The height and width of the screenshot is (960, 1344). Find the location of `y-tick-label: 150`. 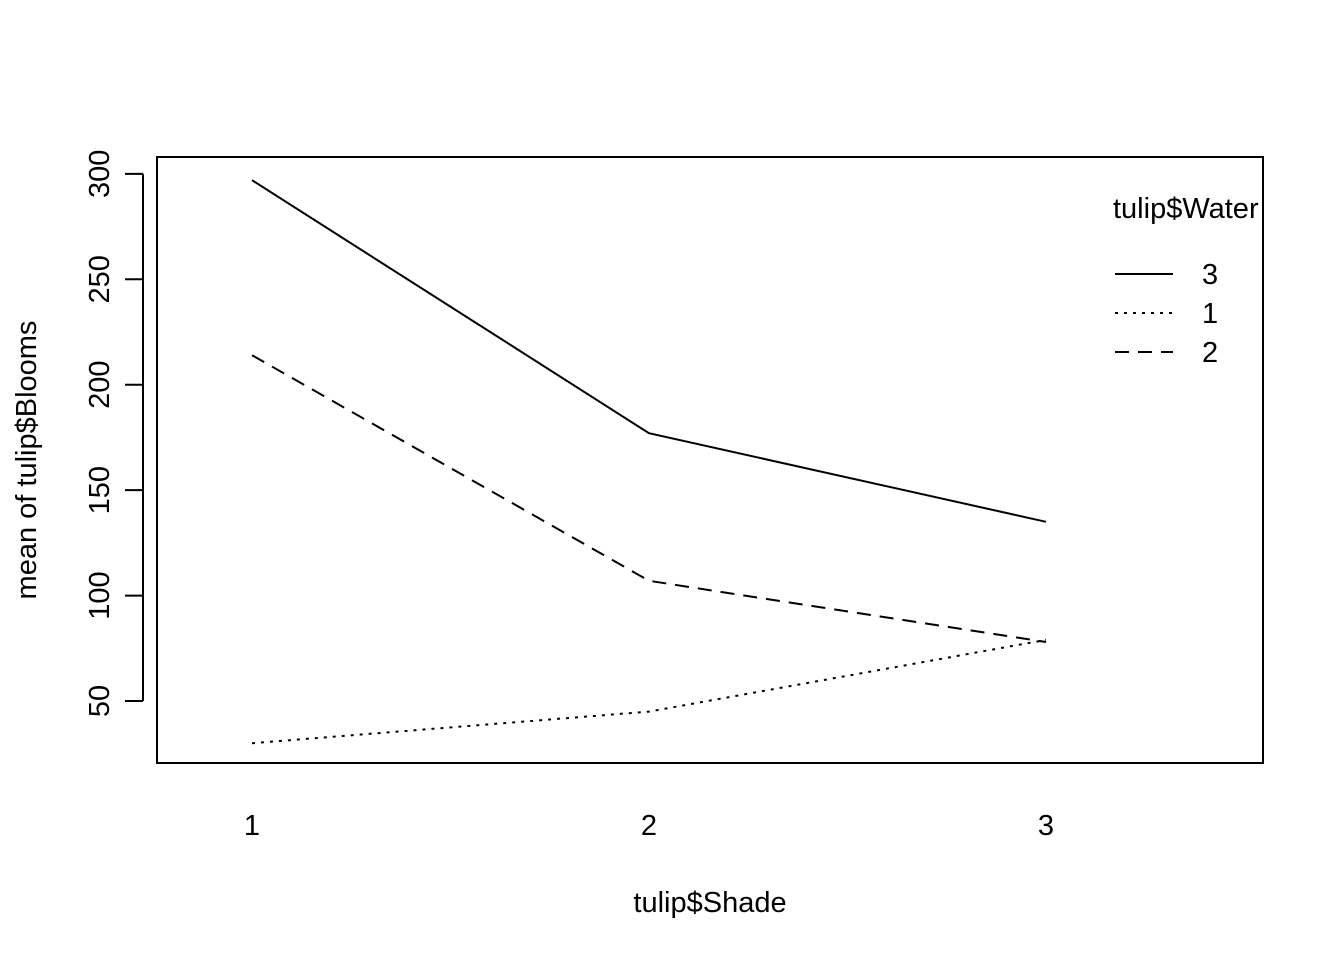

y-tick-label: 150 is located at coordinates (100, 490).